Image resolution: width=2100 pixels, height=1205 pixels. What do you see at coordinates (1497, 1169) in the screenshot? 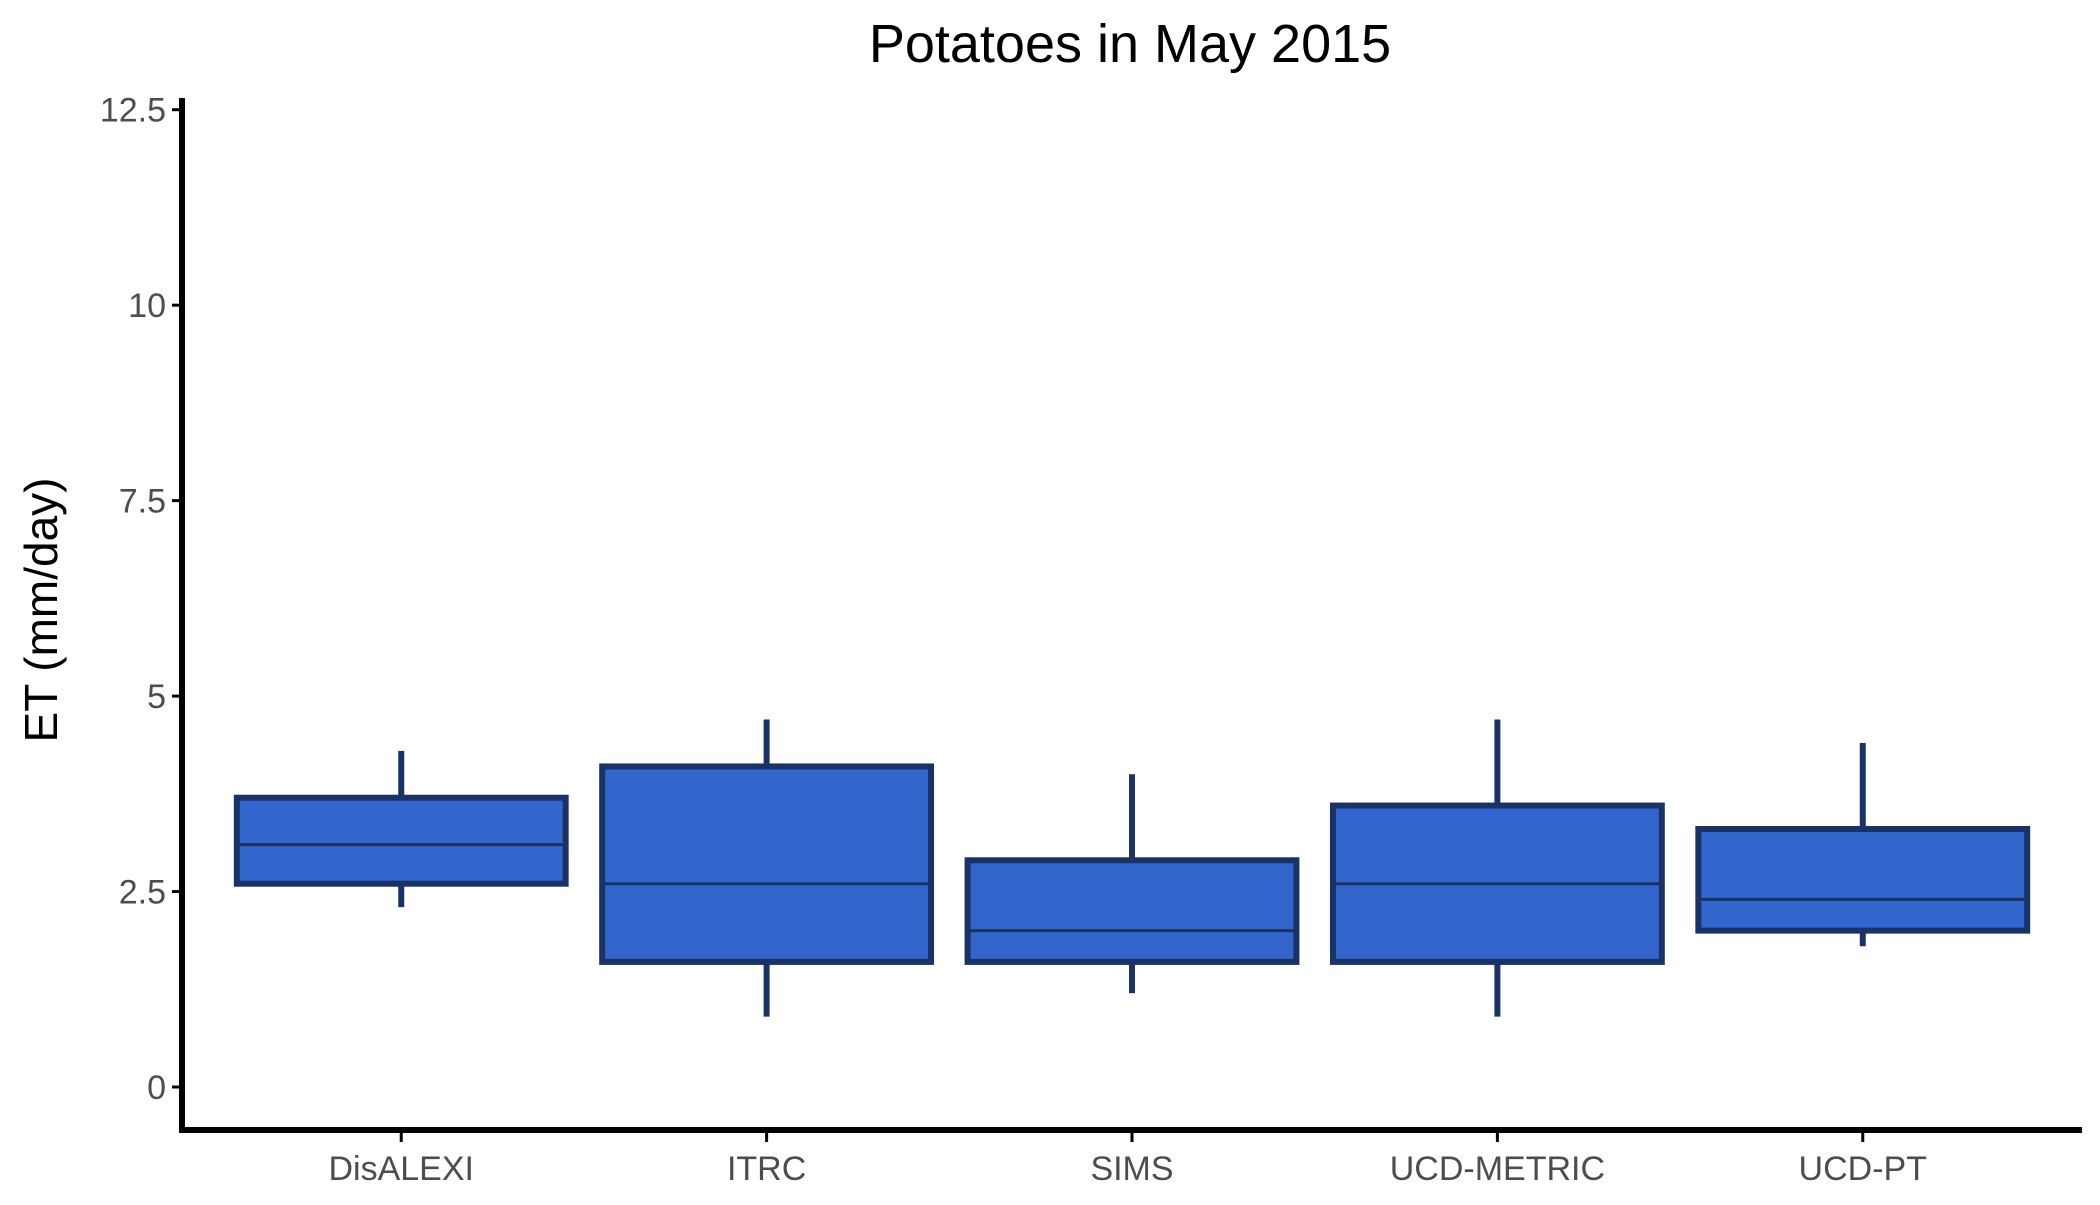
I see `x-tick-label: UCD-METRIC` at bounding box center [1497, 1169].